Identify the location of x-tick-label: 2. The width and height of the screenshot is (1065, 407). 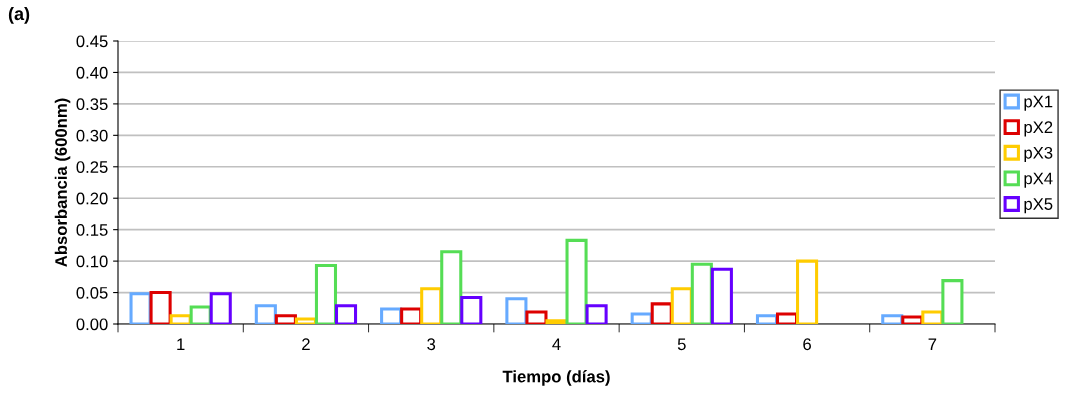
(306, 344).